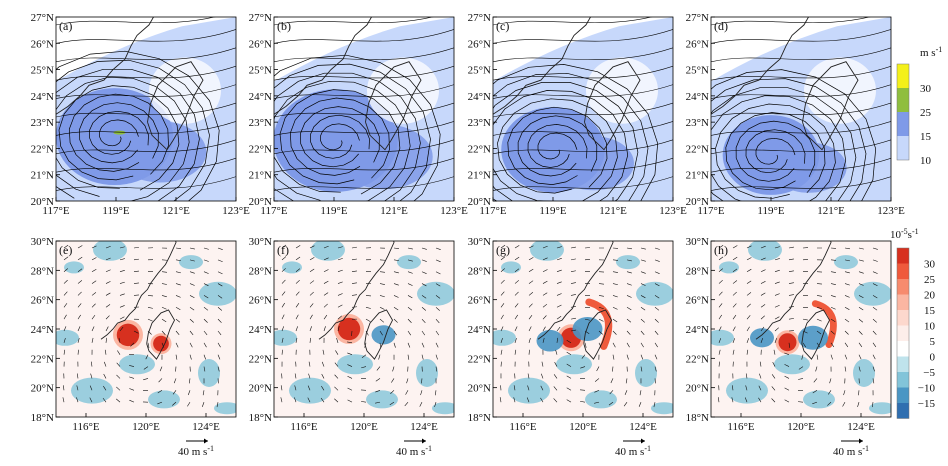 The height and width of the screenshot is (466, 948). Describe the element at coordinates (840, 90) in the screenshot. I see `calm-area` at that location.